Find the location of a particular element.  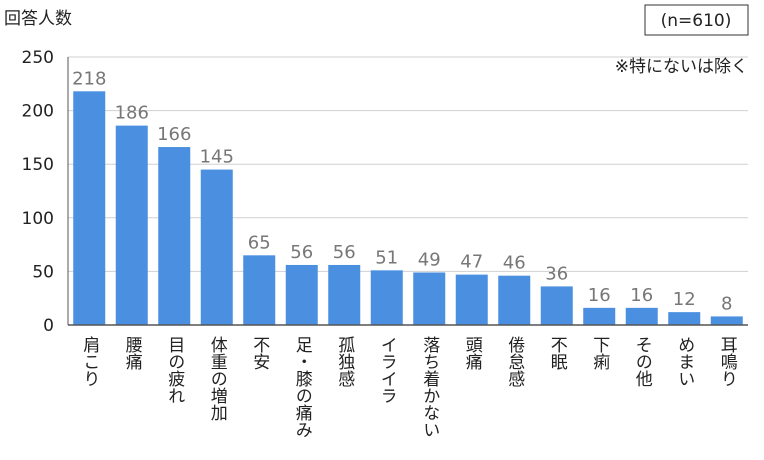

x-tick-label: イライラ is located at coordinates (387, 370).